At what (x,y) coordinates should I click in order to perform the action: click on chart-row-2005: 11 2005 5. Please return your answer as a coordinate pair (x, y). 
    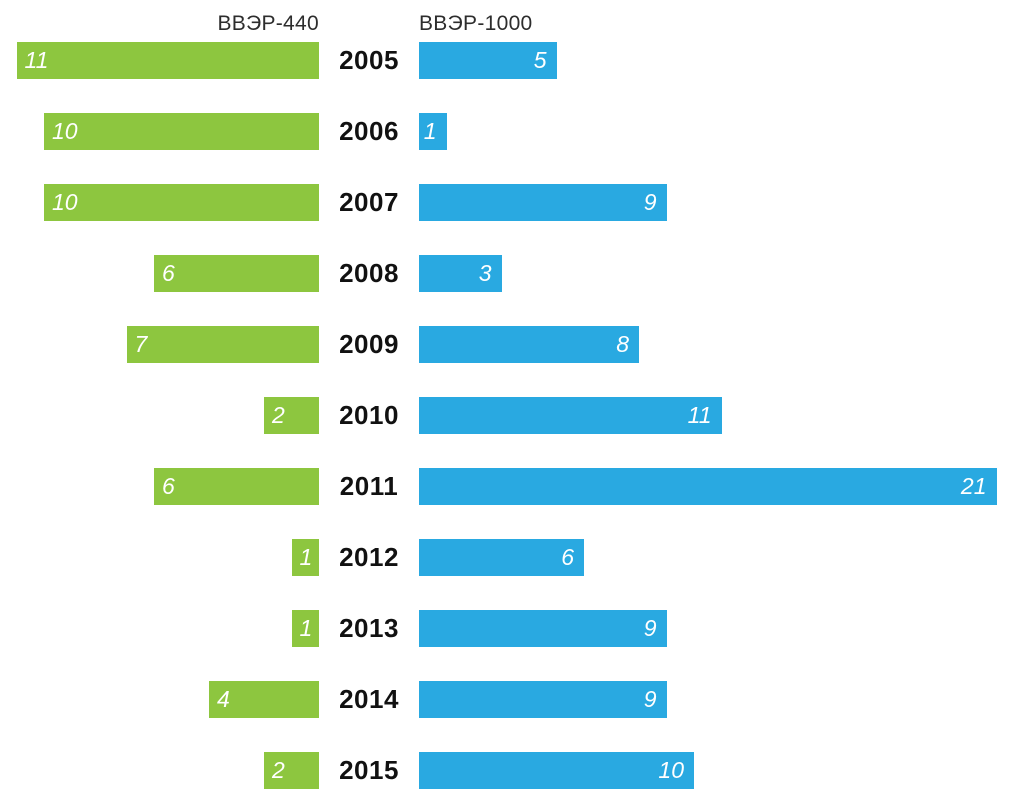
    Looking at the image, I should click on (507, 60).